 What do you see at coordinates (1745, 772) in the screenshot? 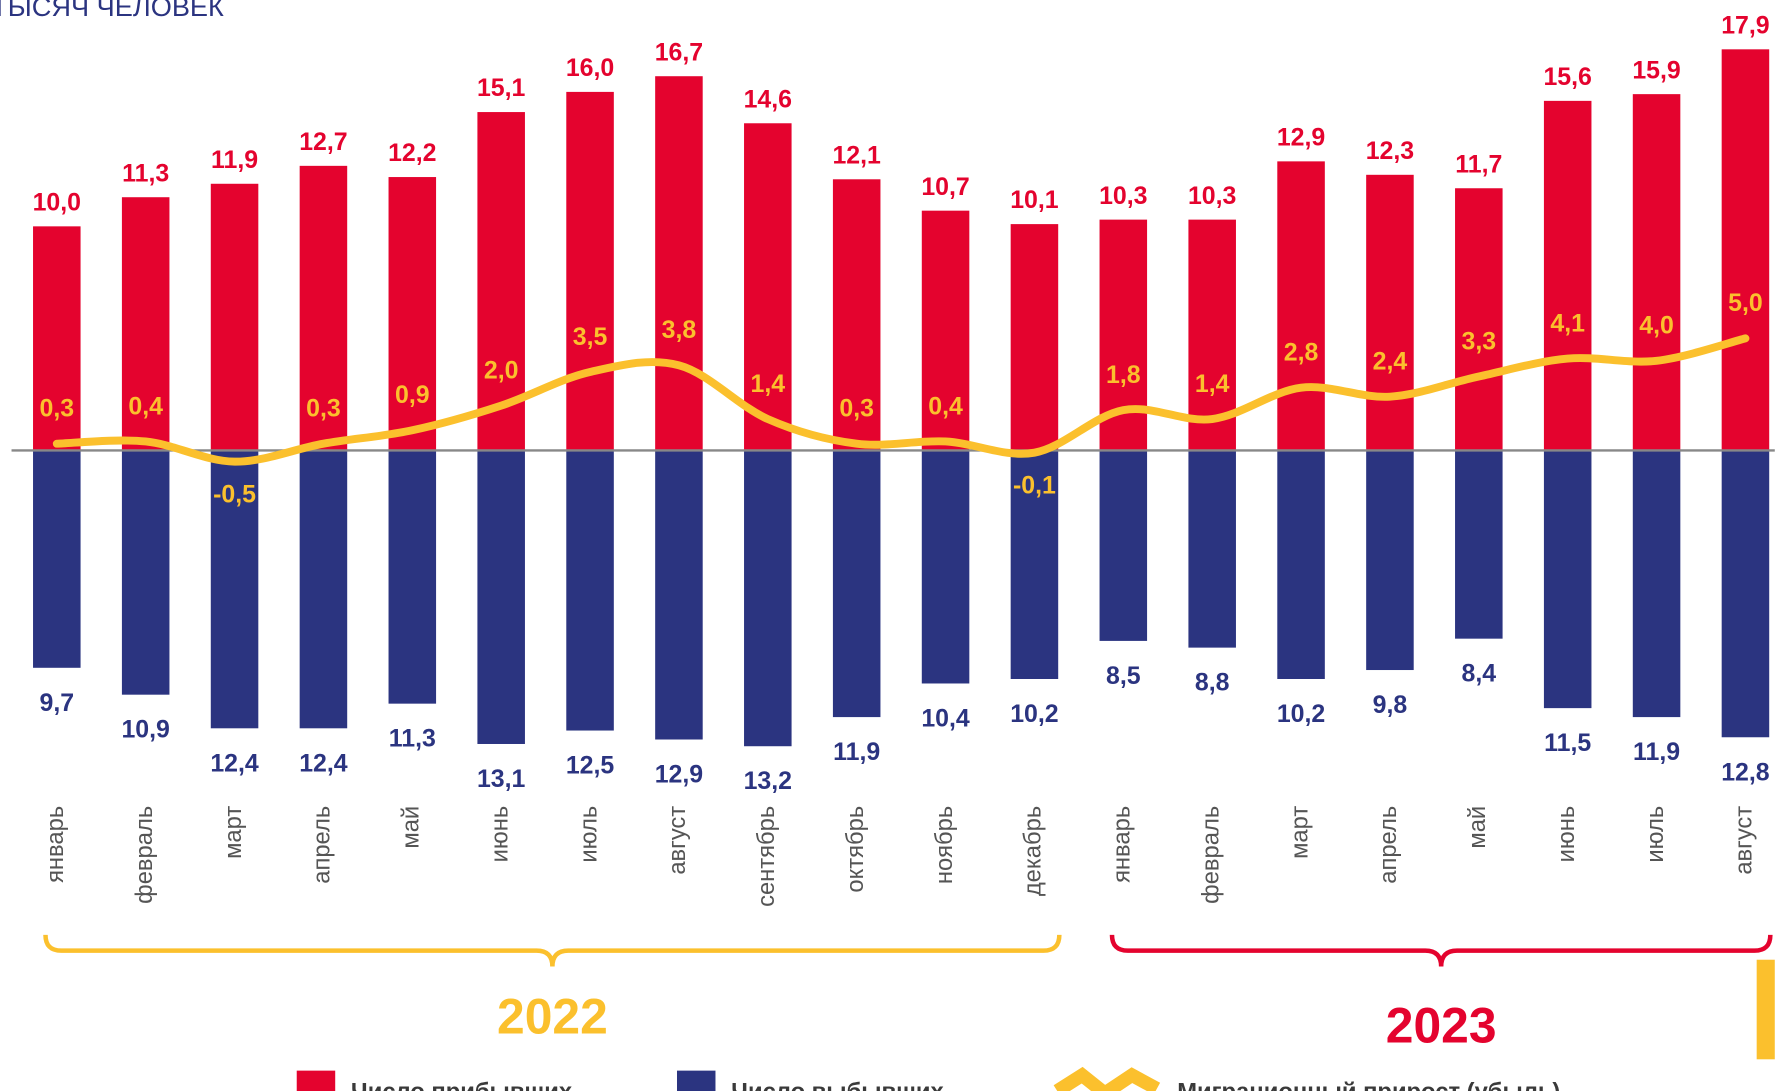
I see `data-label: 12,8` at bounding box center [1745, 772].